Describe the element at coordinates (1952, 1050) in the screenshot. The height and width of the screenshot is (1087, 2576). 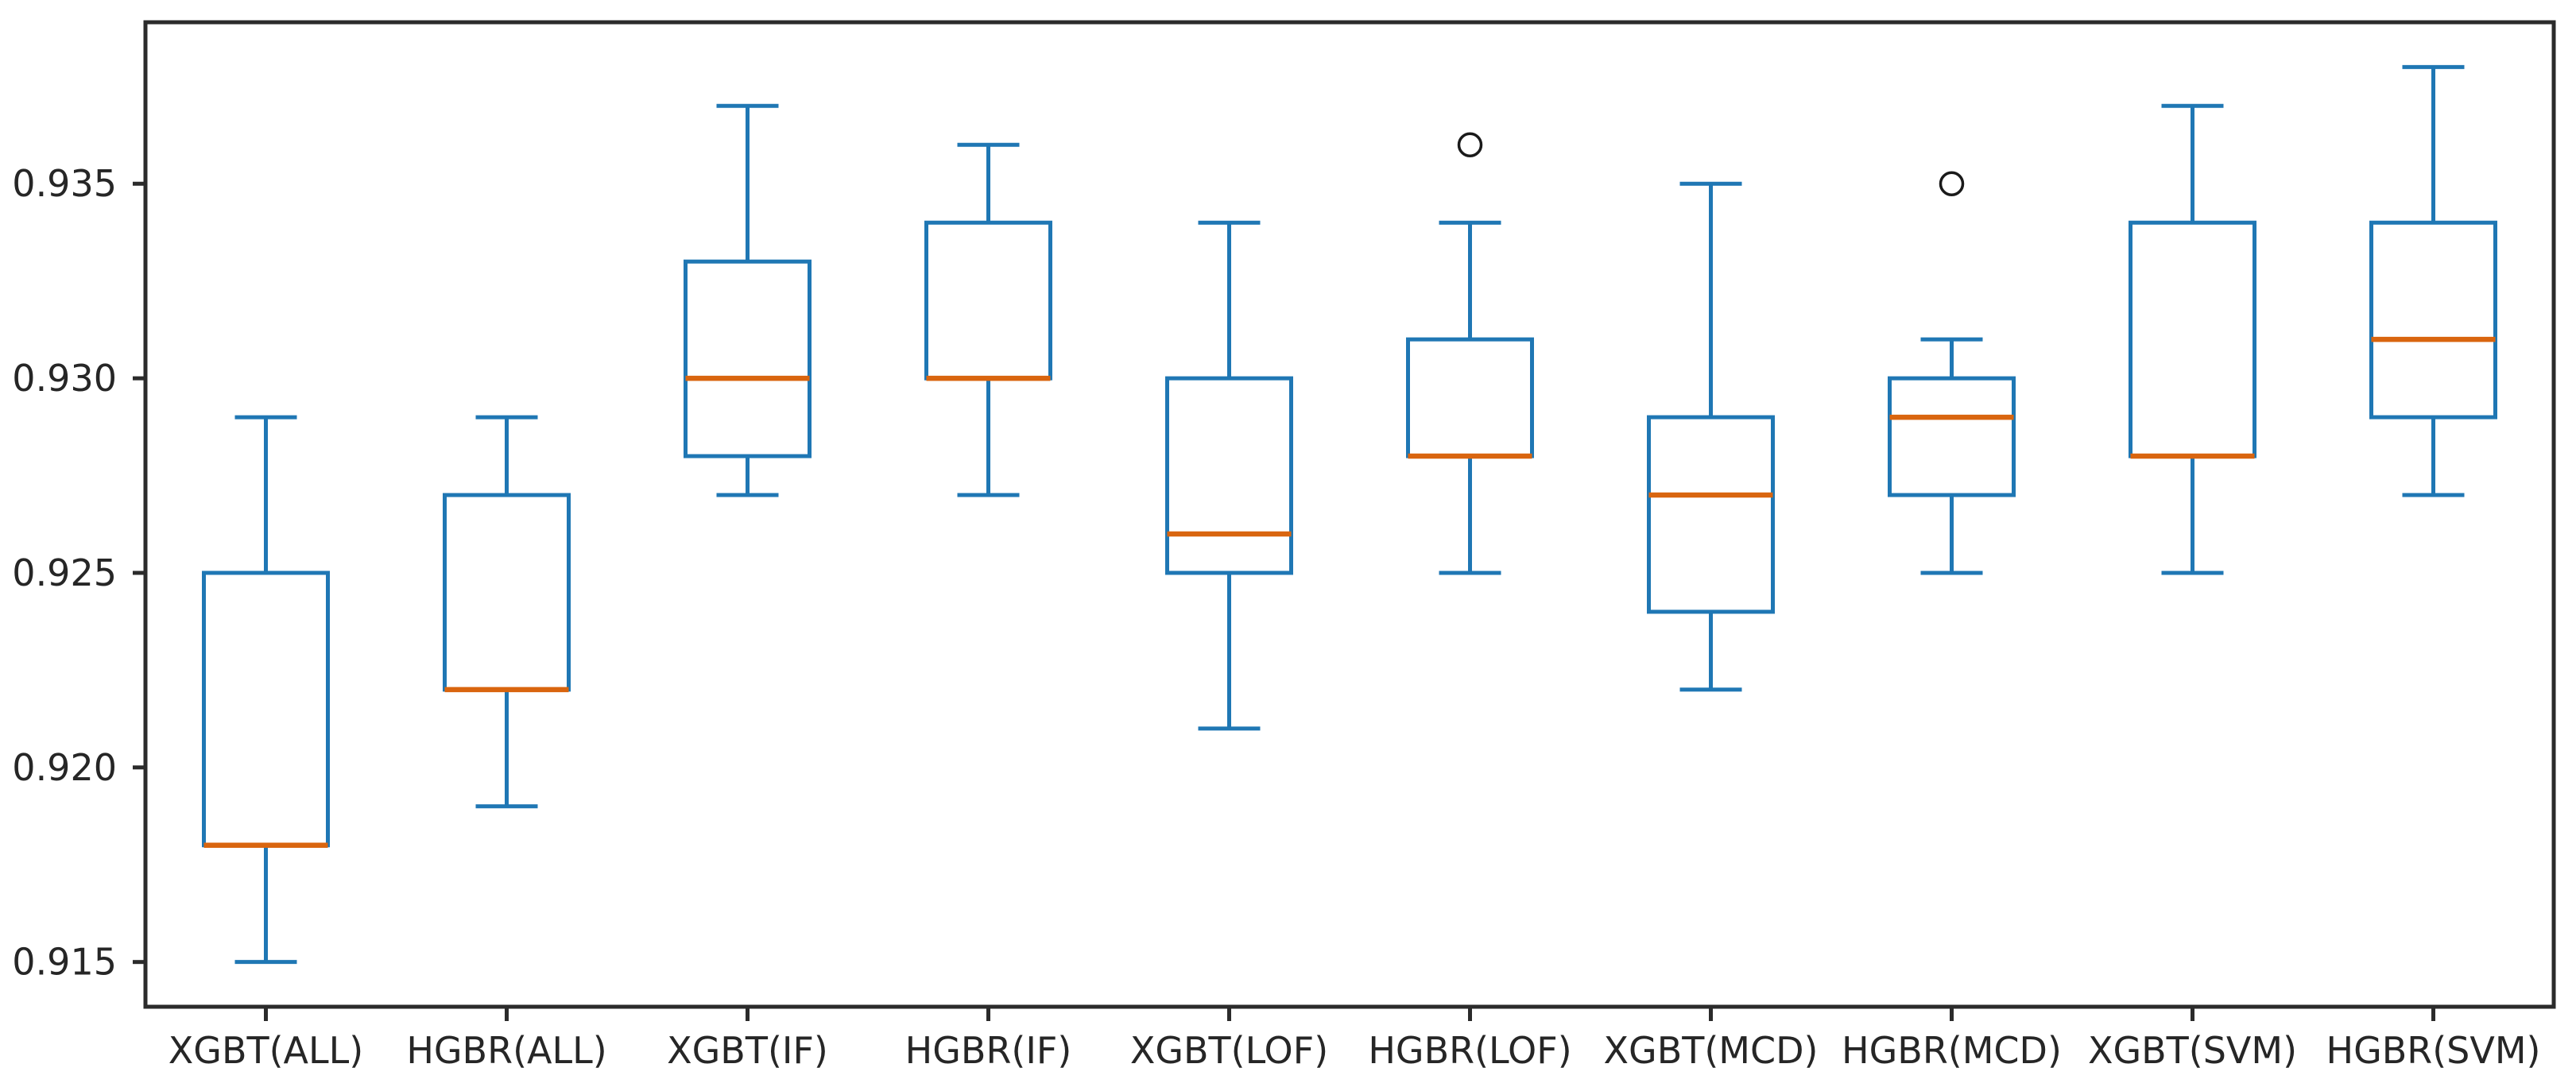
I see `x-tick-label: HGBR(MCD)` at that location.